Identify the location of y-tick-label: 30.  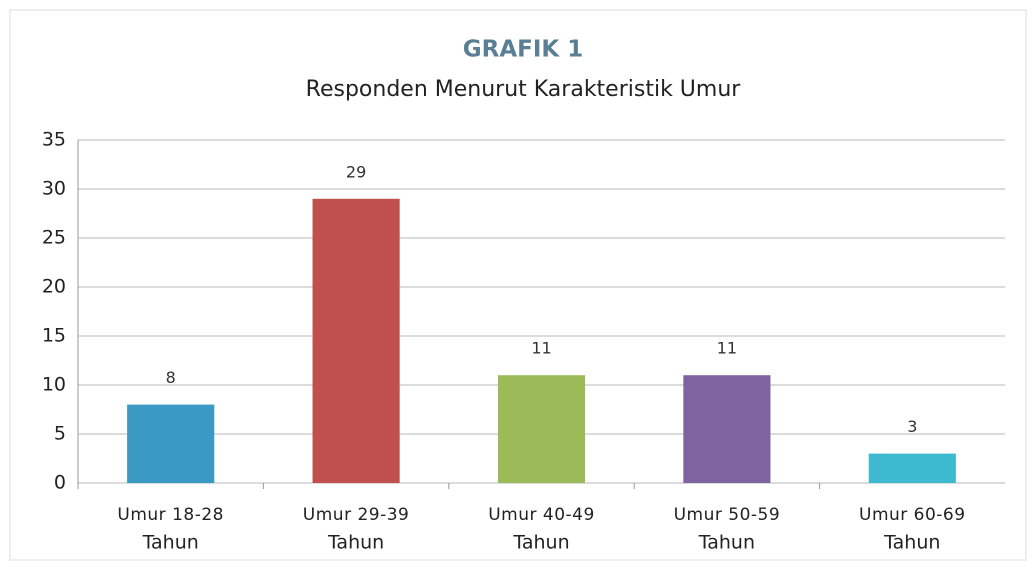
(54, 189).